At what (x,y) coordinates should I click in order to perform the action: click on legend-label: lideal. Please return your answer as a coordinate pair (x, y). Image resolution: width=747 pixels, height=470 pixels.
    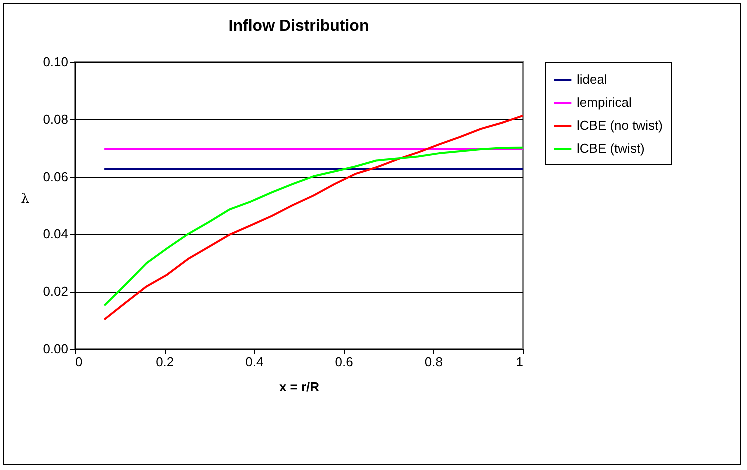
    Looking at the image, I should click on (592, 79).